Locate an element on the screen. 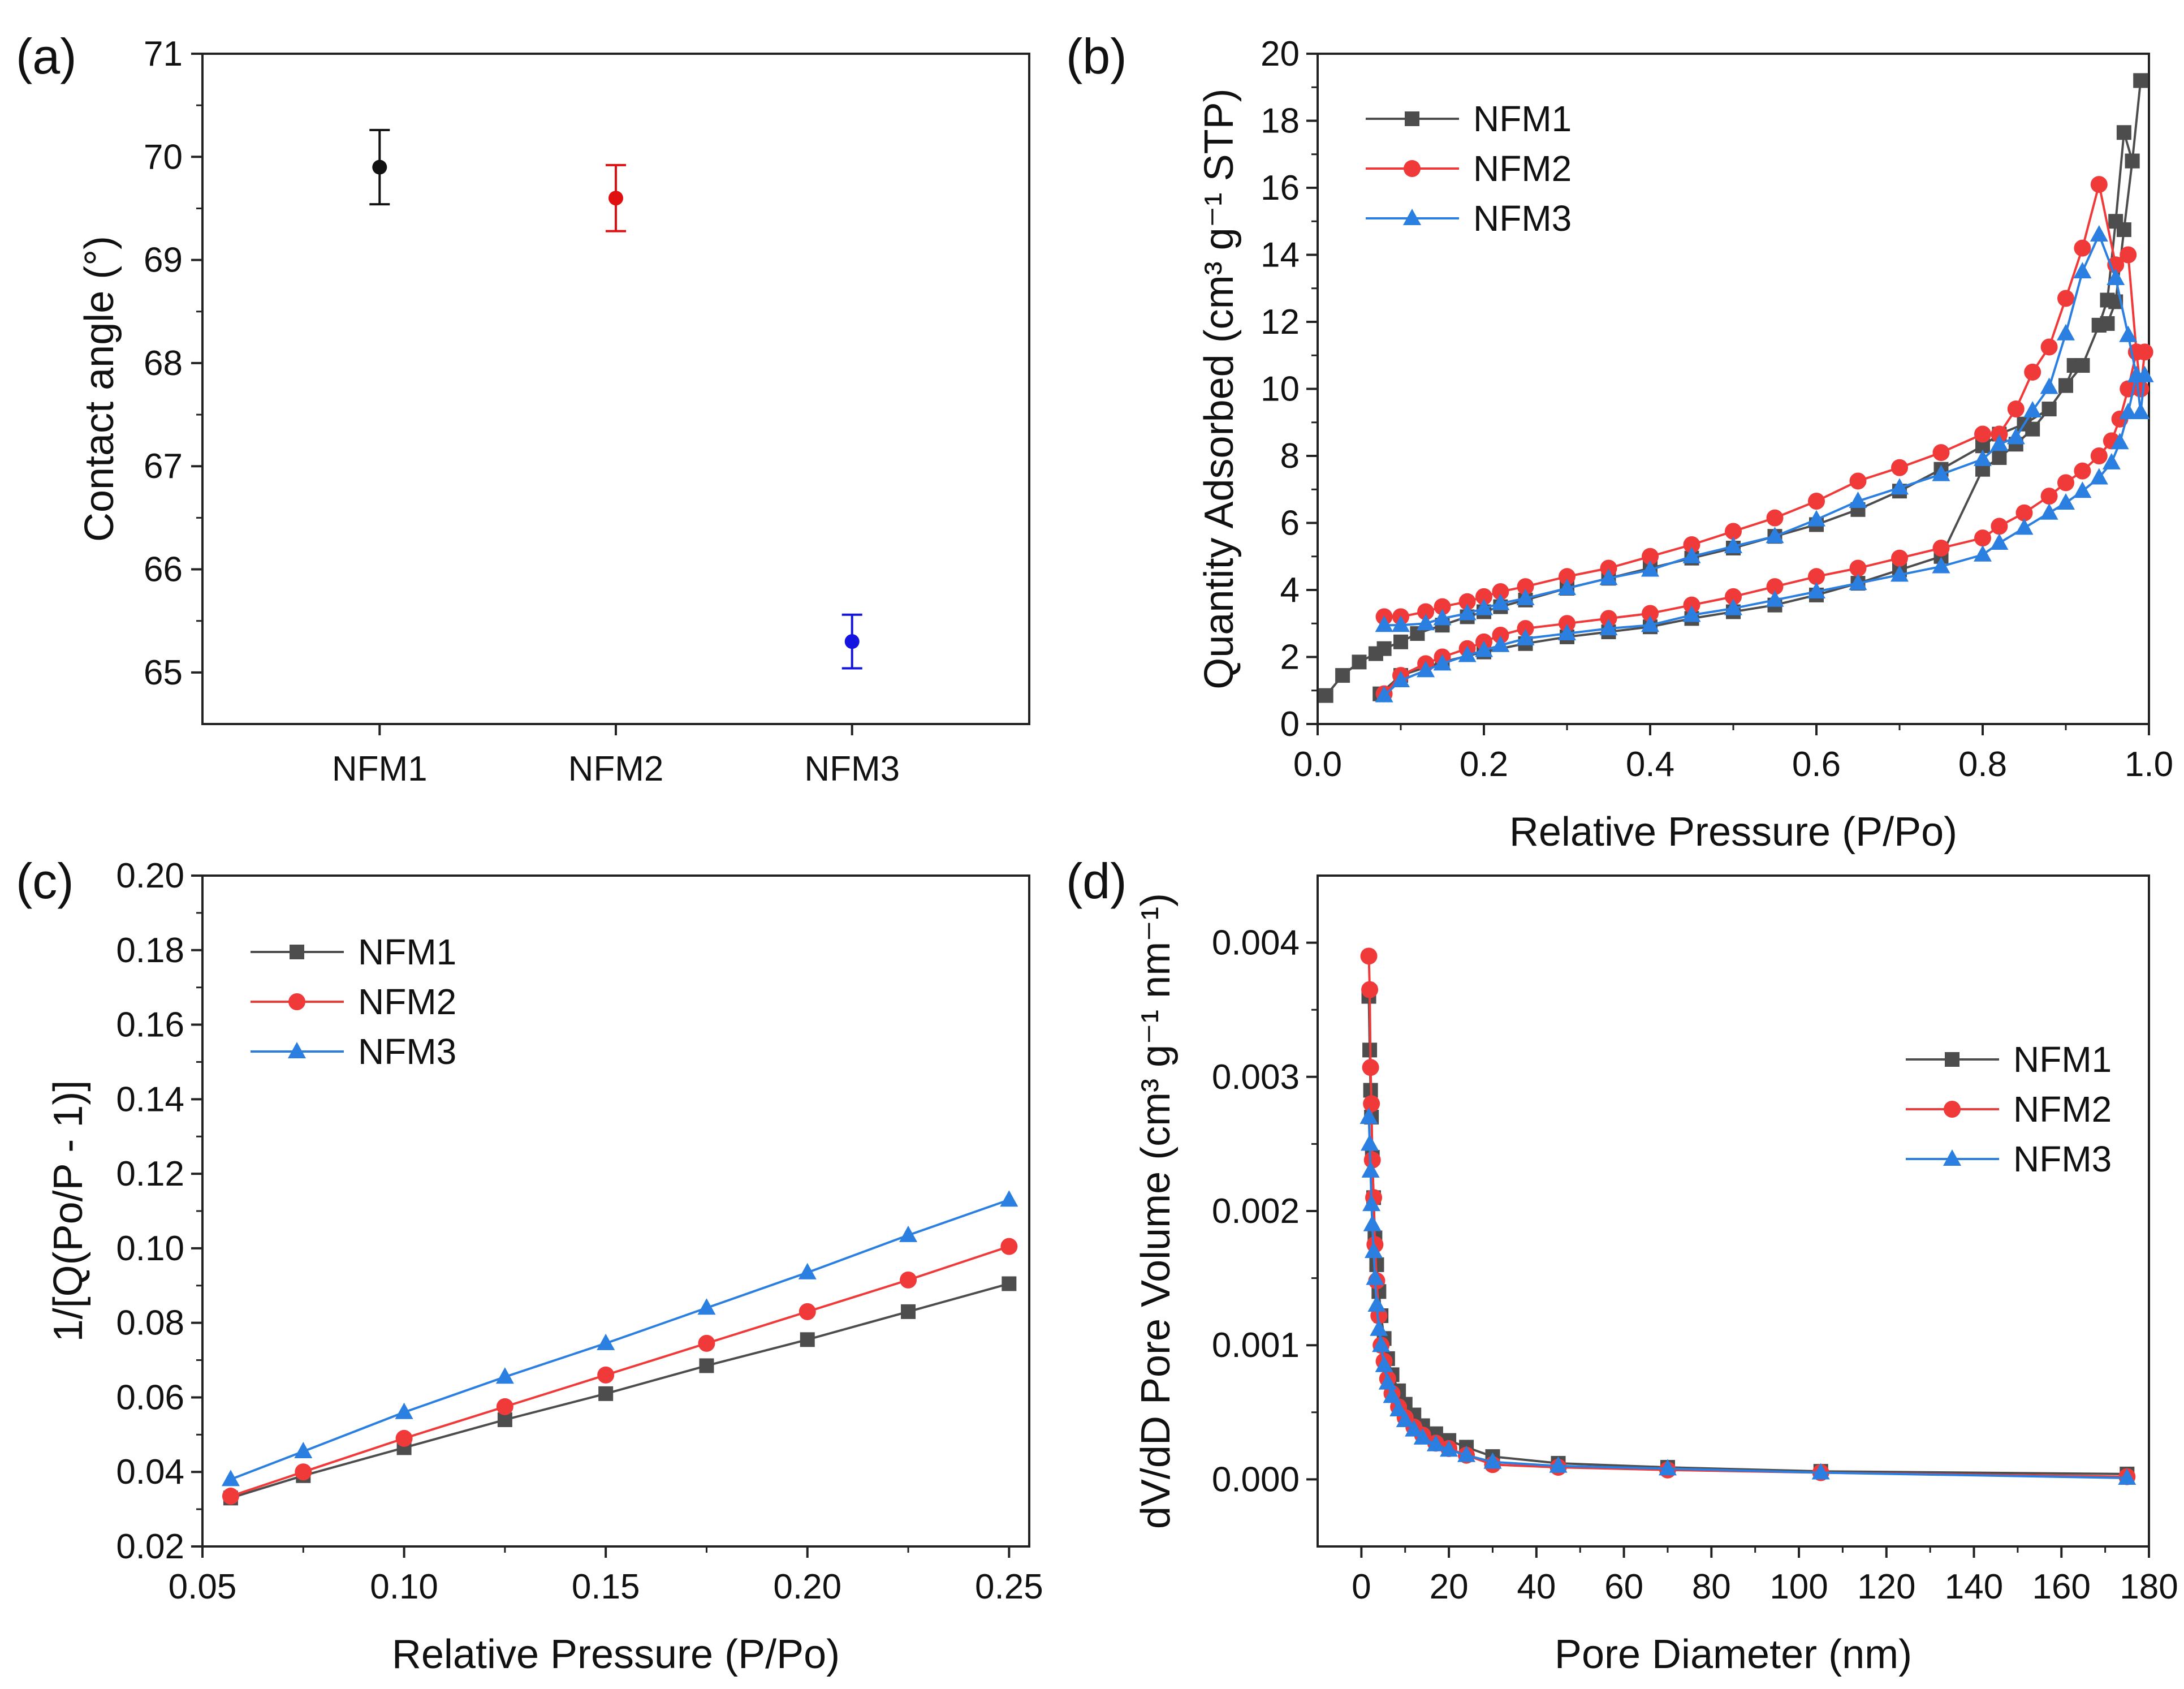 Image resolution: width=2184 pixels, height=1689 pixels. panel-label-d: (d) is located at coordinates (1096, 881).